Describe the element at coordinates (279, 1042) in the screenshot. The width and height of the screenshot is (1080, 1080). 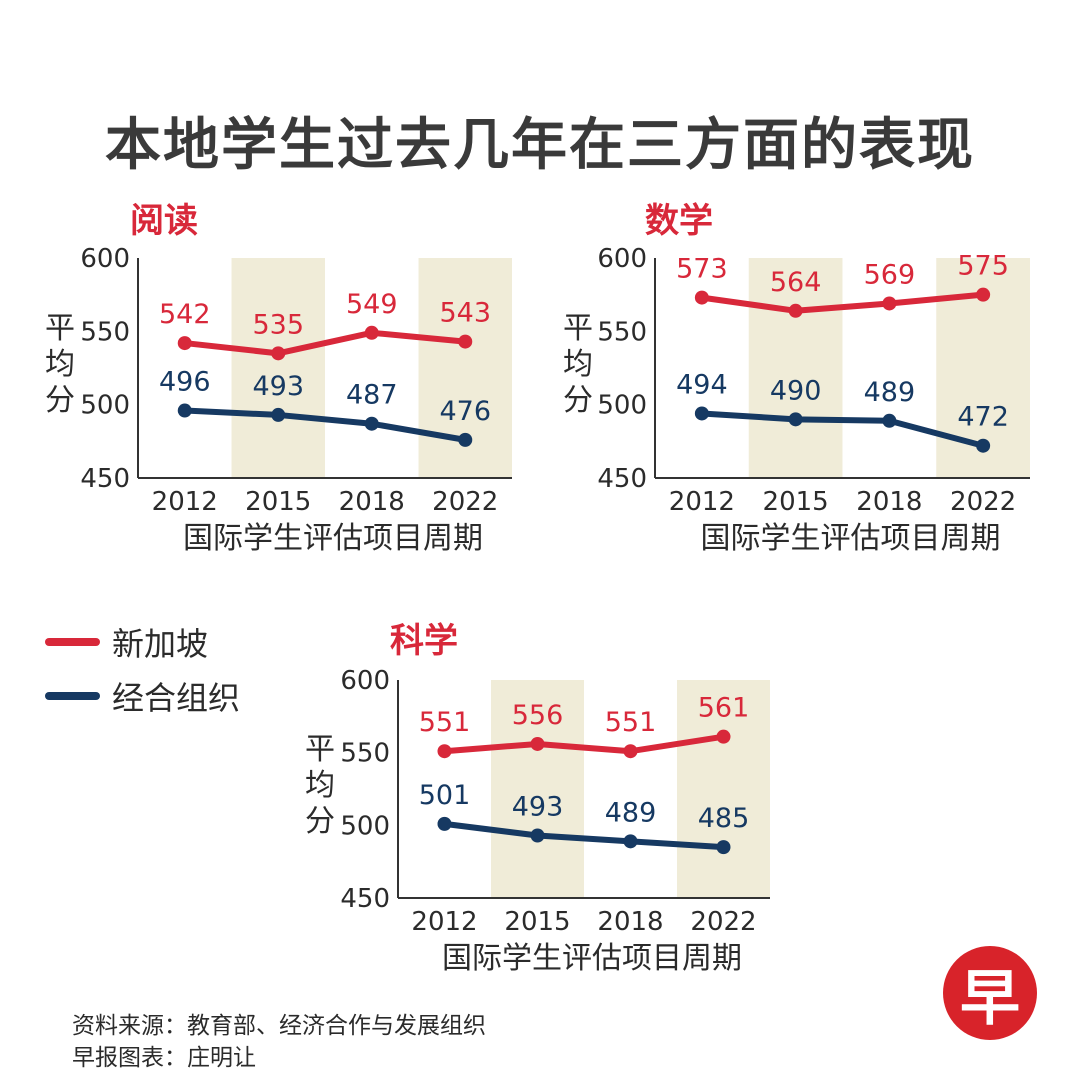
I see `source-note: 资料来源：教育部、经济合作与发展组织 早报图表：庄明让` at that location.